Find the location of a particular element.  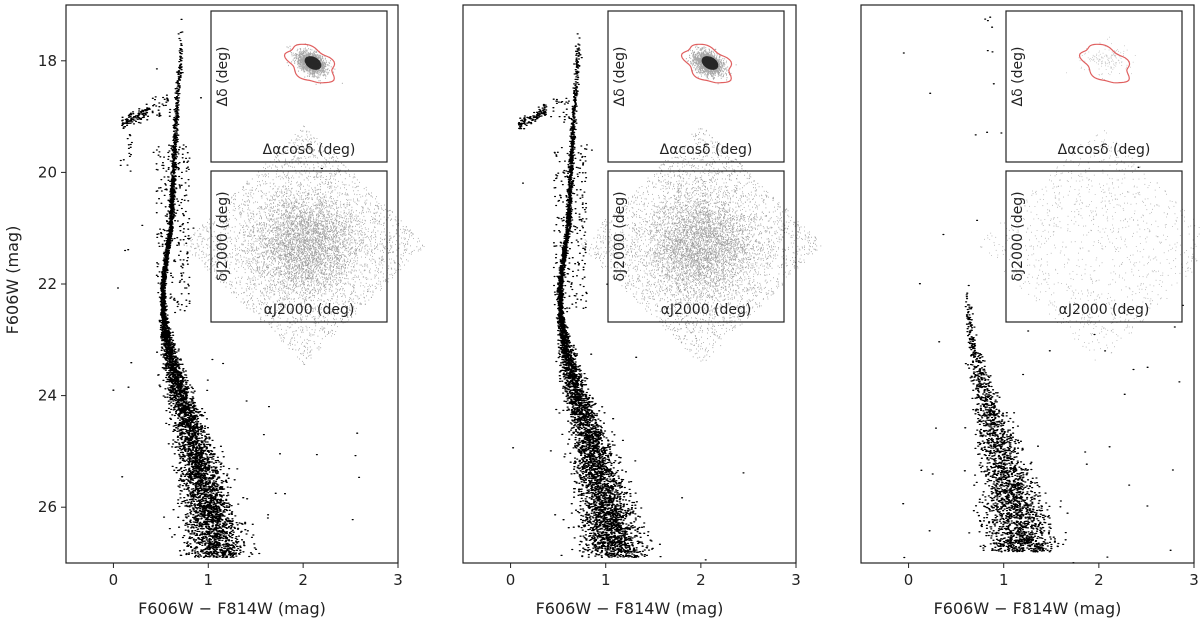

y-tick-label: 26 is located at coordinates (47, 507).